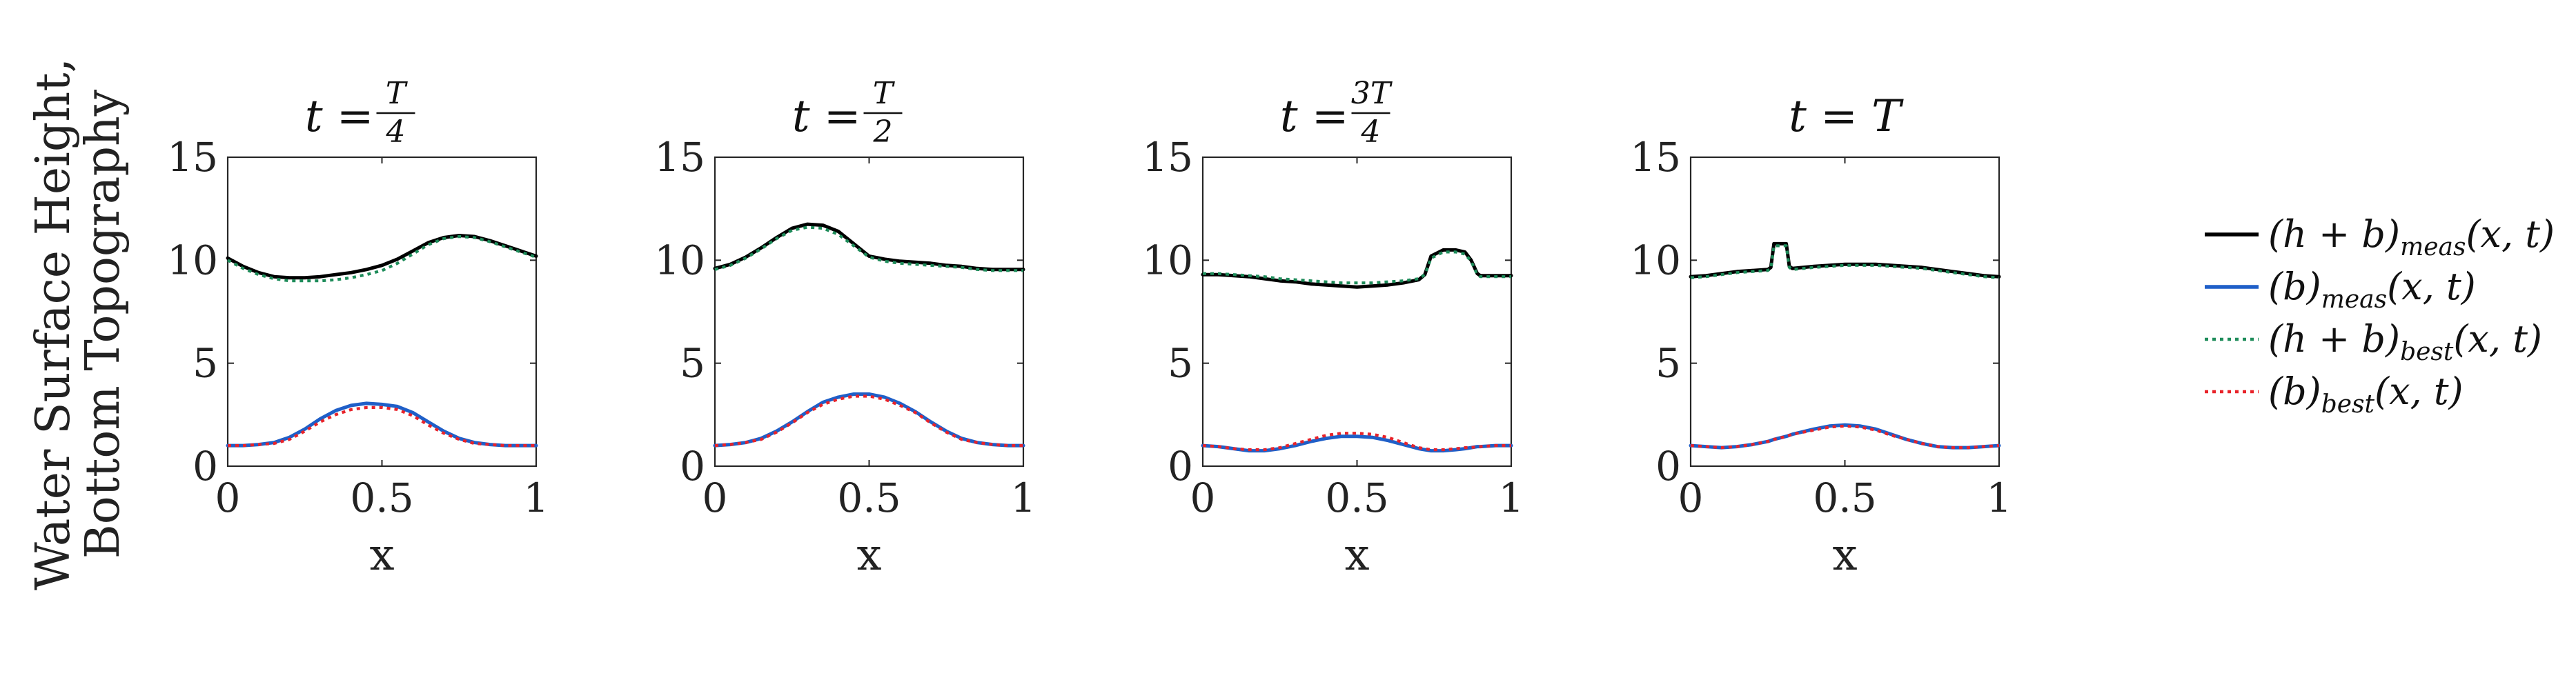 The width and height of the screenshot is (2576, 691). I want to click on y-axis-label: Water Surface Height, Bottom Topography, so click(78, 324).